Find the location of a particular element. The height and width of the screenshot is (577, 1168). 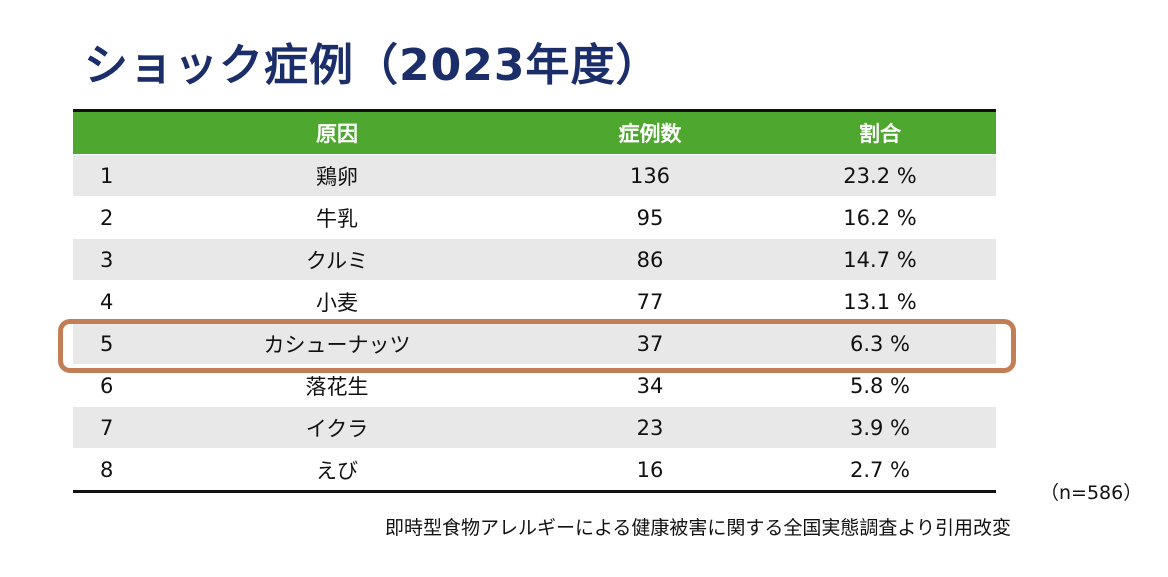

row-count: 23 is located at coordinates (650, 427).